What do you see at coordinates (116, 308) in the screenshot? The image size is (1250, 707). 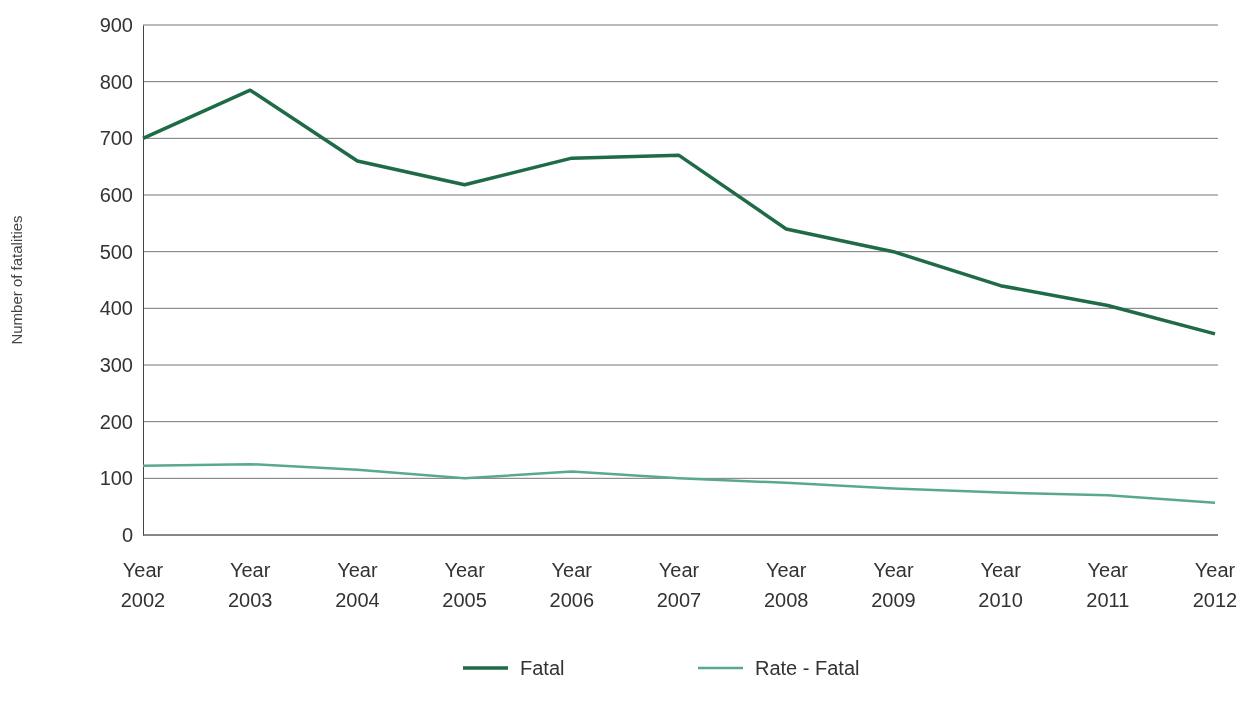 I see `y-tick-label: 400` at bounding box center [116, 308].